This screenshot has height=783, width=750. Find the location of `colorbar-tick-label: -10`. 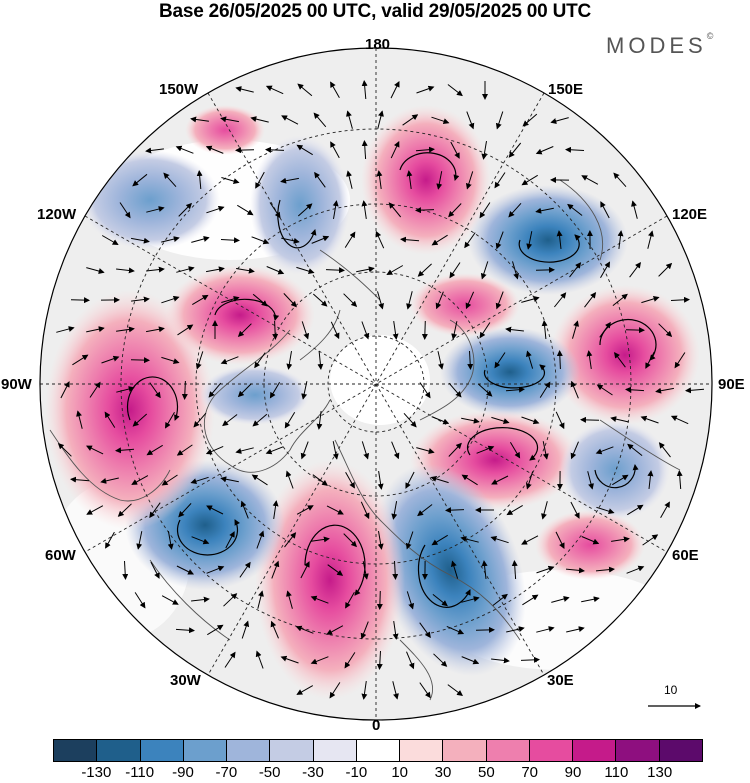

colorbar-tick-label: -10 is located at coordinates (356, 772).